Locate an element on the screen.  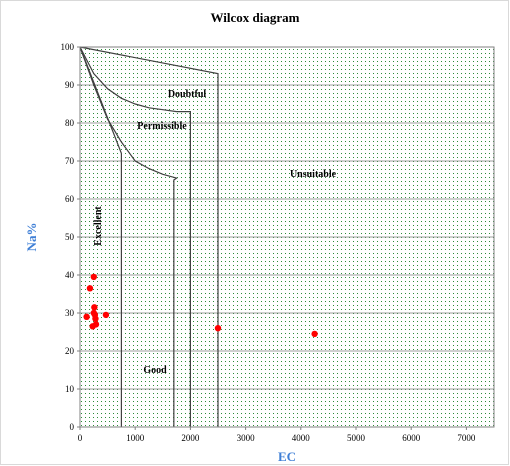
y-tick-label: 90 is located at coordinates (70, 85).